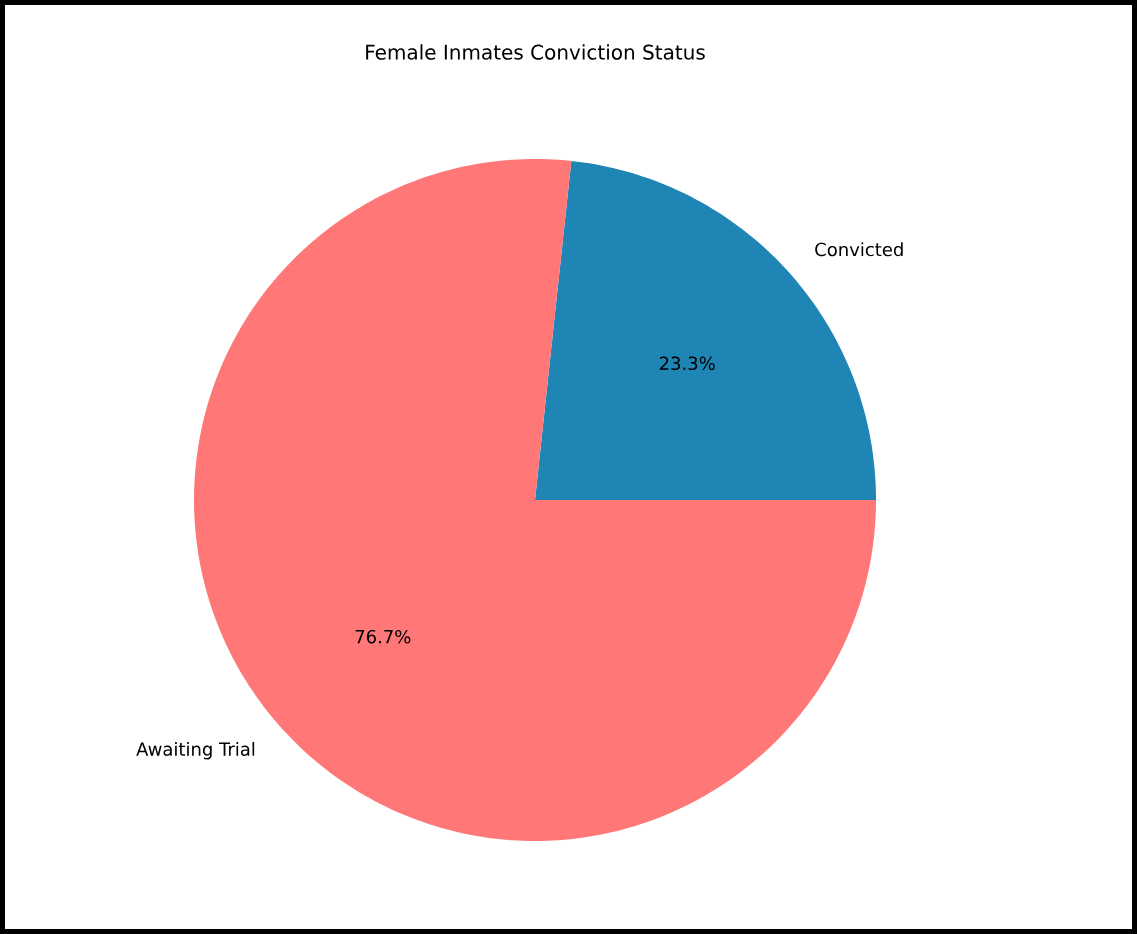 This screenshot has height=934, width=1137. Describe the element at coordinates (859, 249) in the screenshot. I see `slice-label: Convicted` at that location.